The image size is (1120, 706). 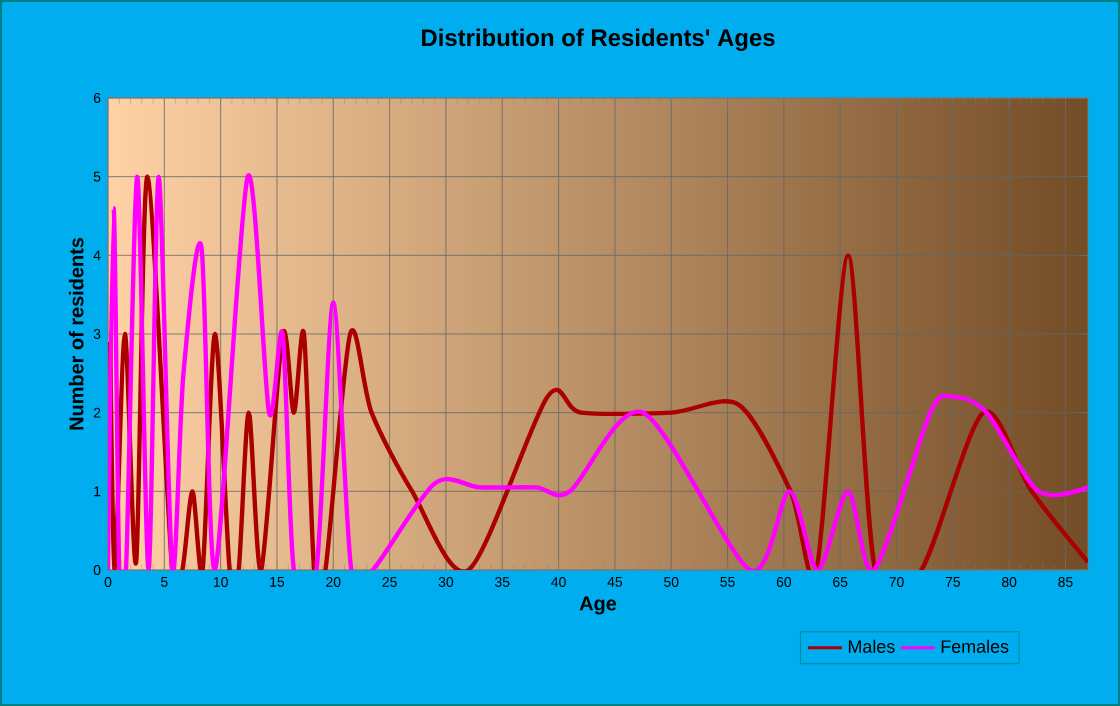 What do you see at coordinates (76, 333) in the screenshot?
I see `y-axis-title: Number of residents` at bounding box center [76, 333].